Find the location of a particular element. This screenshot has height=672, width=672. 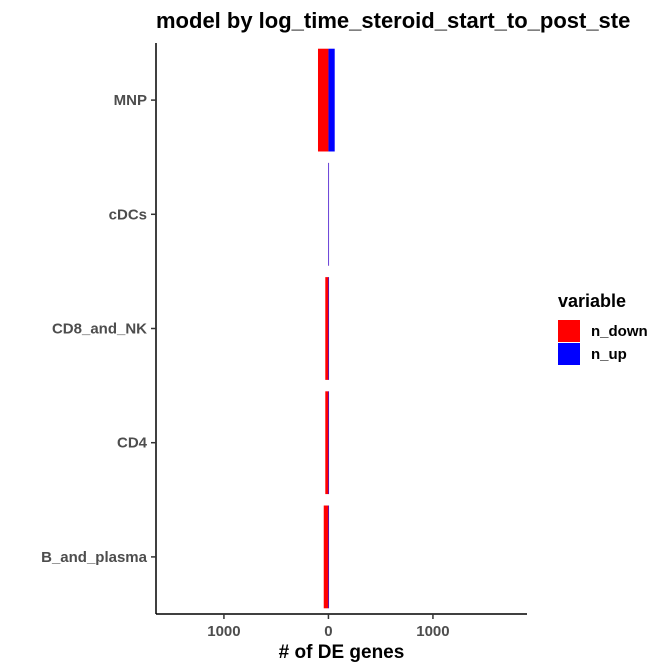

legend-items: n_down n_up is located at coordinates (603, 342).